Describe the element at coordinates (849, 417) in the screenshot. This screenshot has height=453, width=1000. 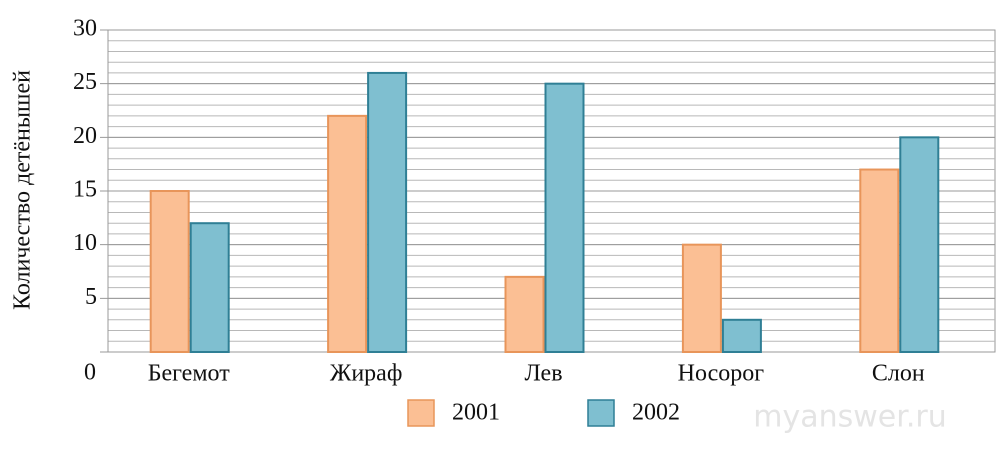
I see `watermark: myanswer.ru` at that location.